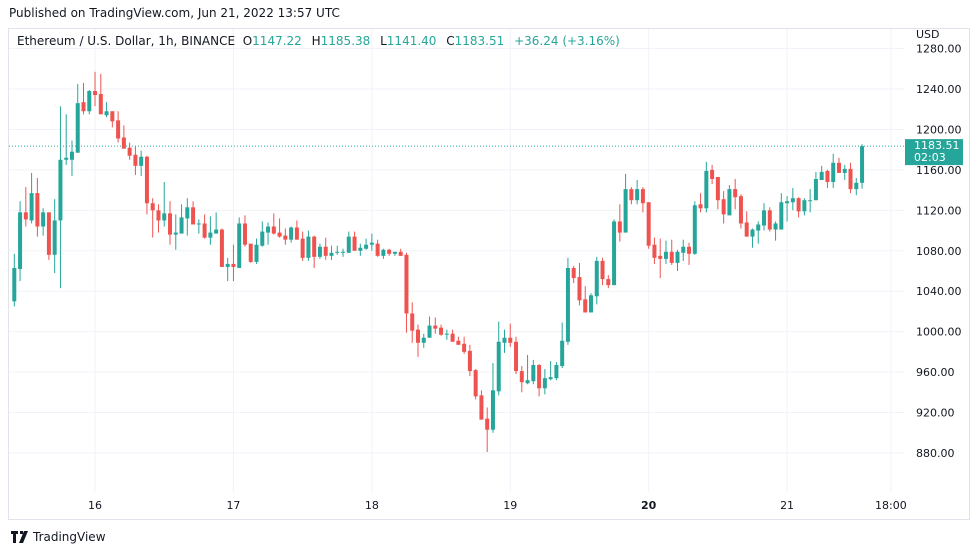  What do you see at coordinates (939, 170) in the screenshot?
I see `price-tick-label: 1160.00` at bounding box center [939, 170].